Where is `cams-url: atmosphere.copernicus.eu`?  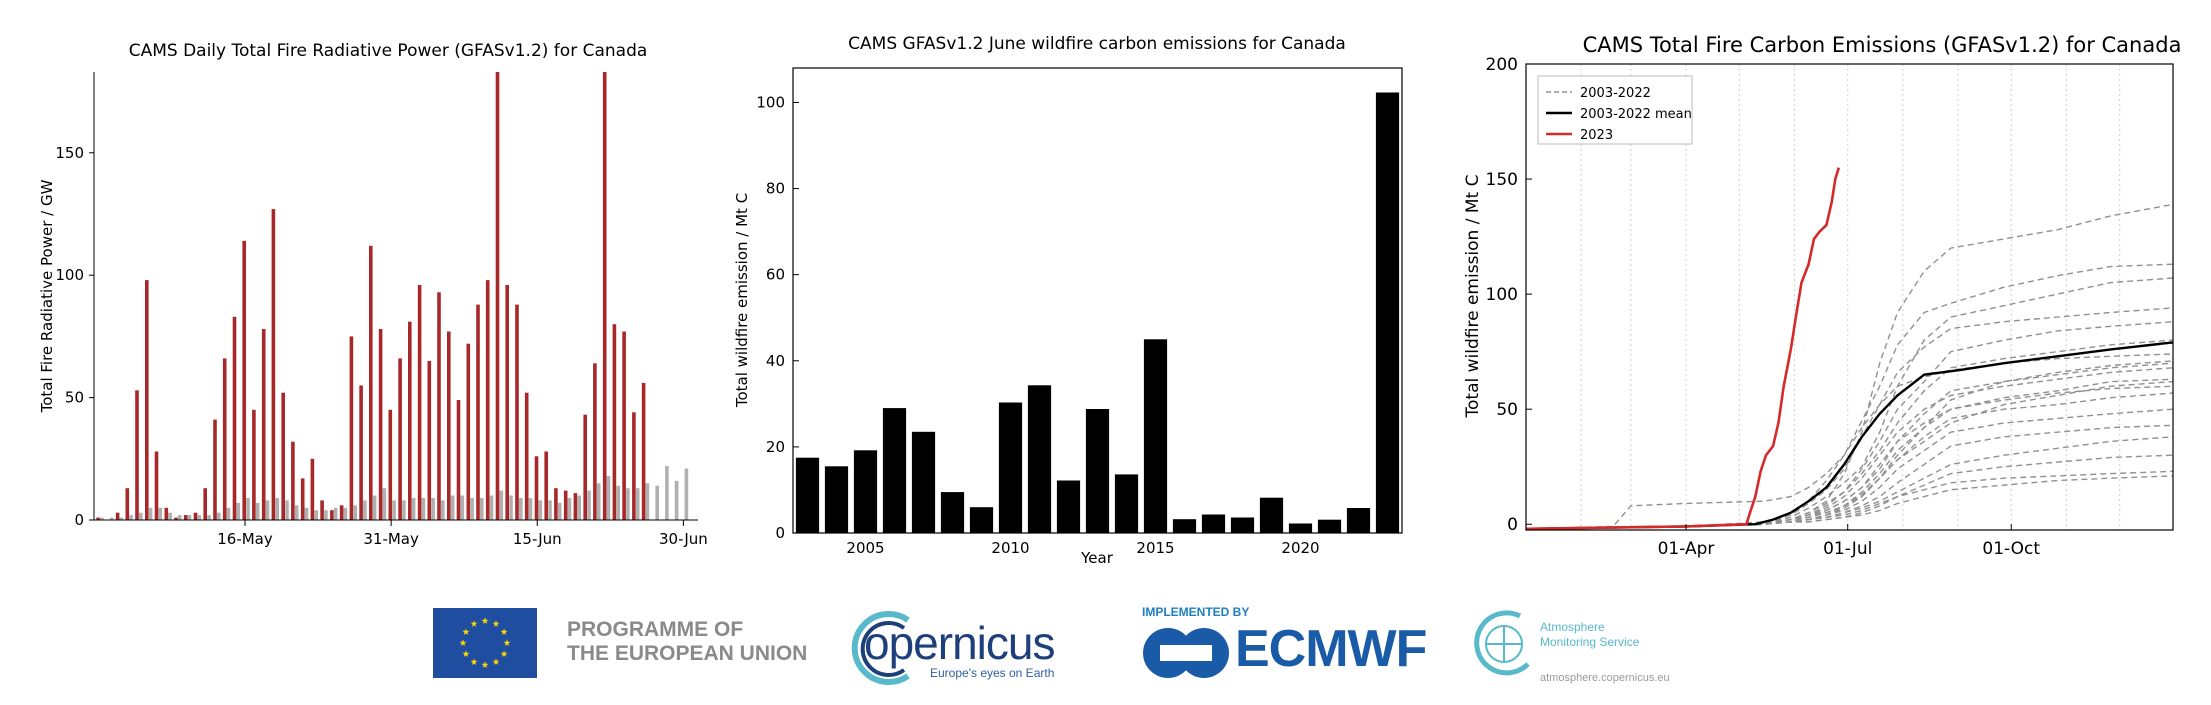 cams-url: atmosphere.copernicus.eu is located at coordinates (1605, 678).